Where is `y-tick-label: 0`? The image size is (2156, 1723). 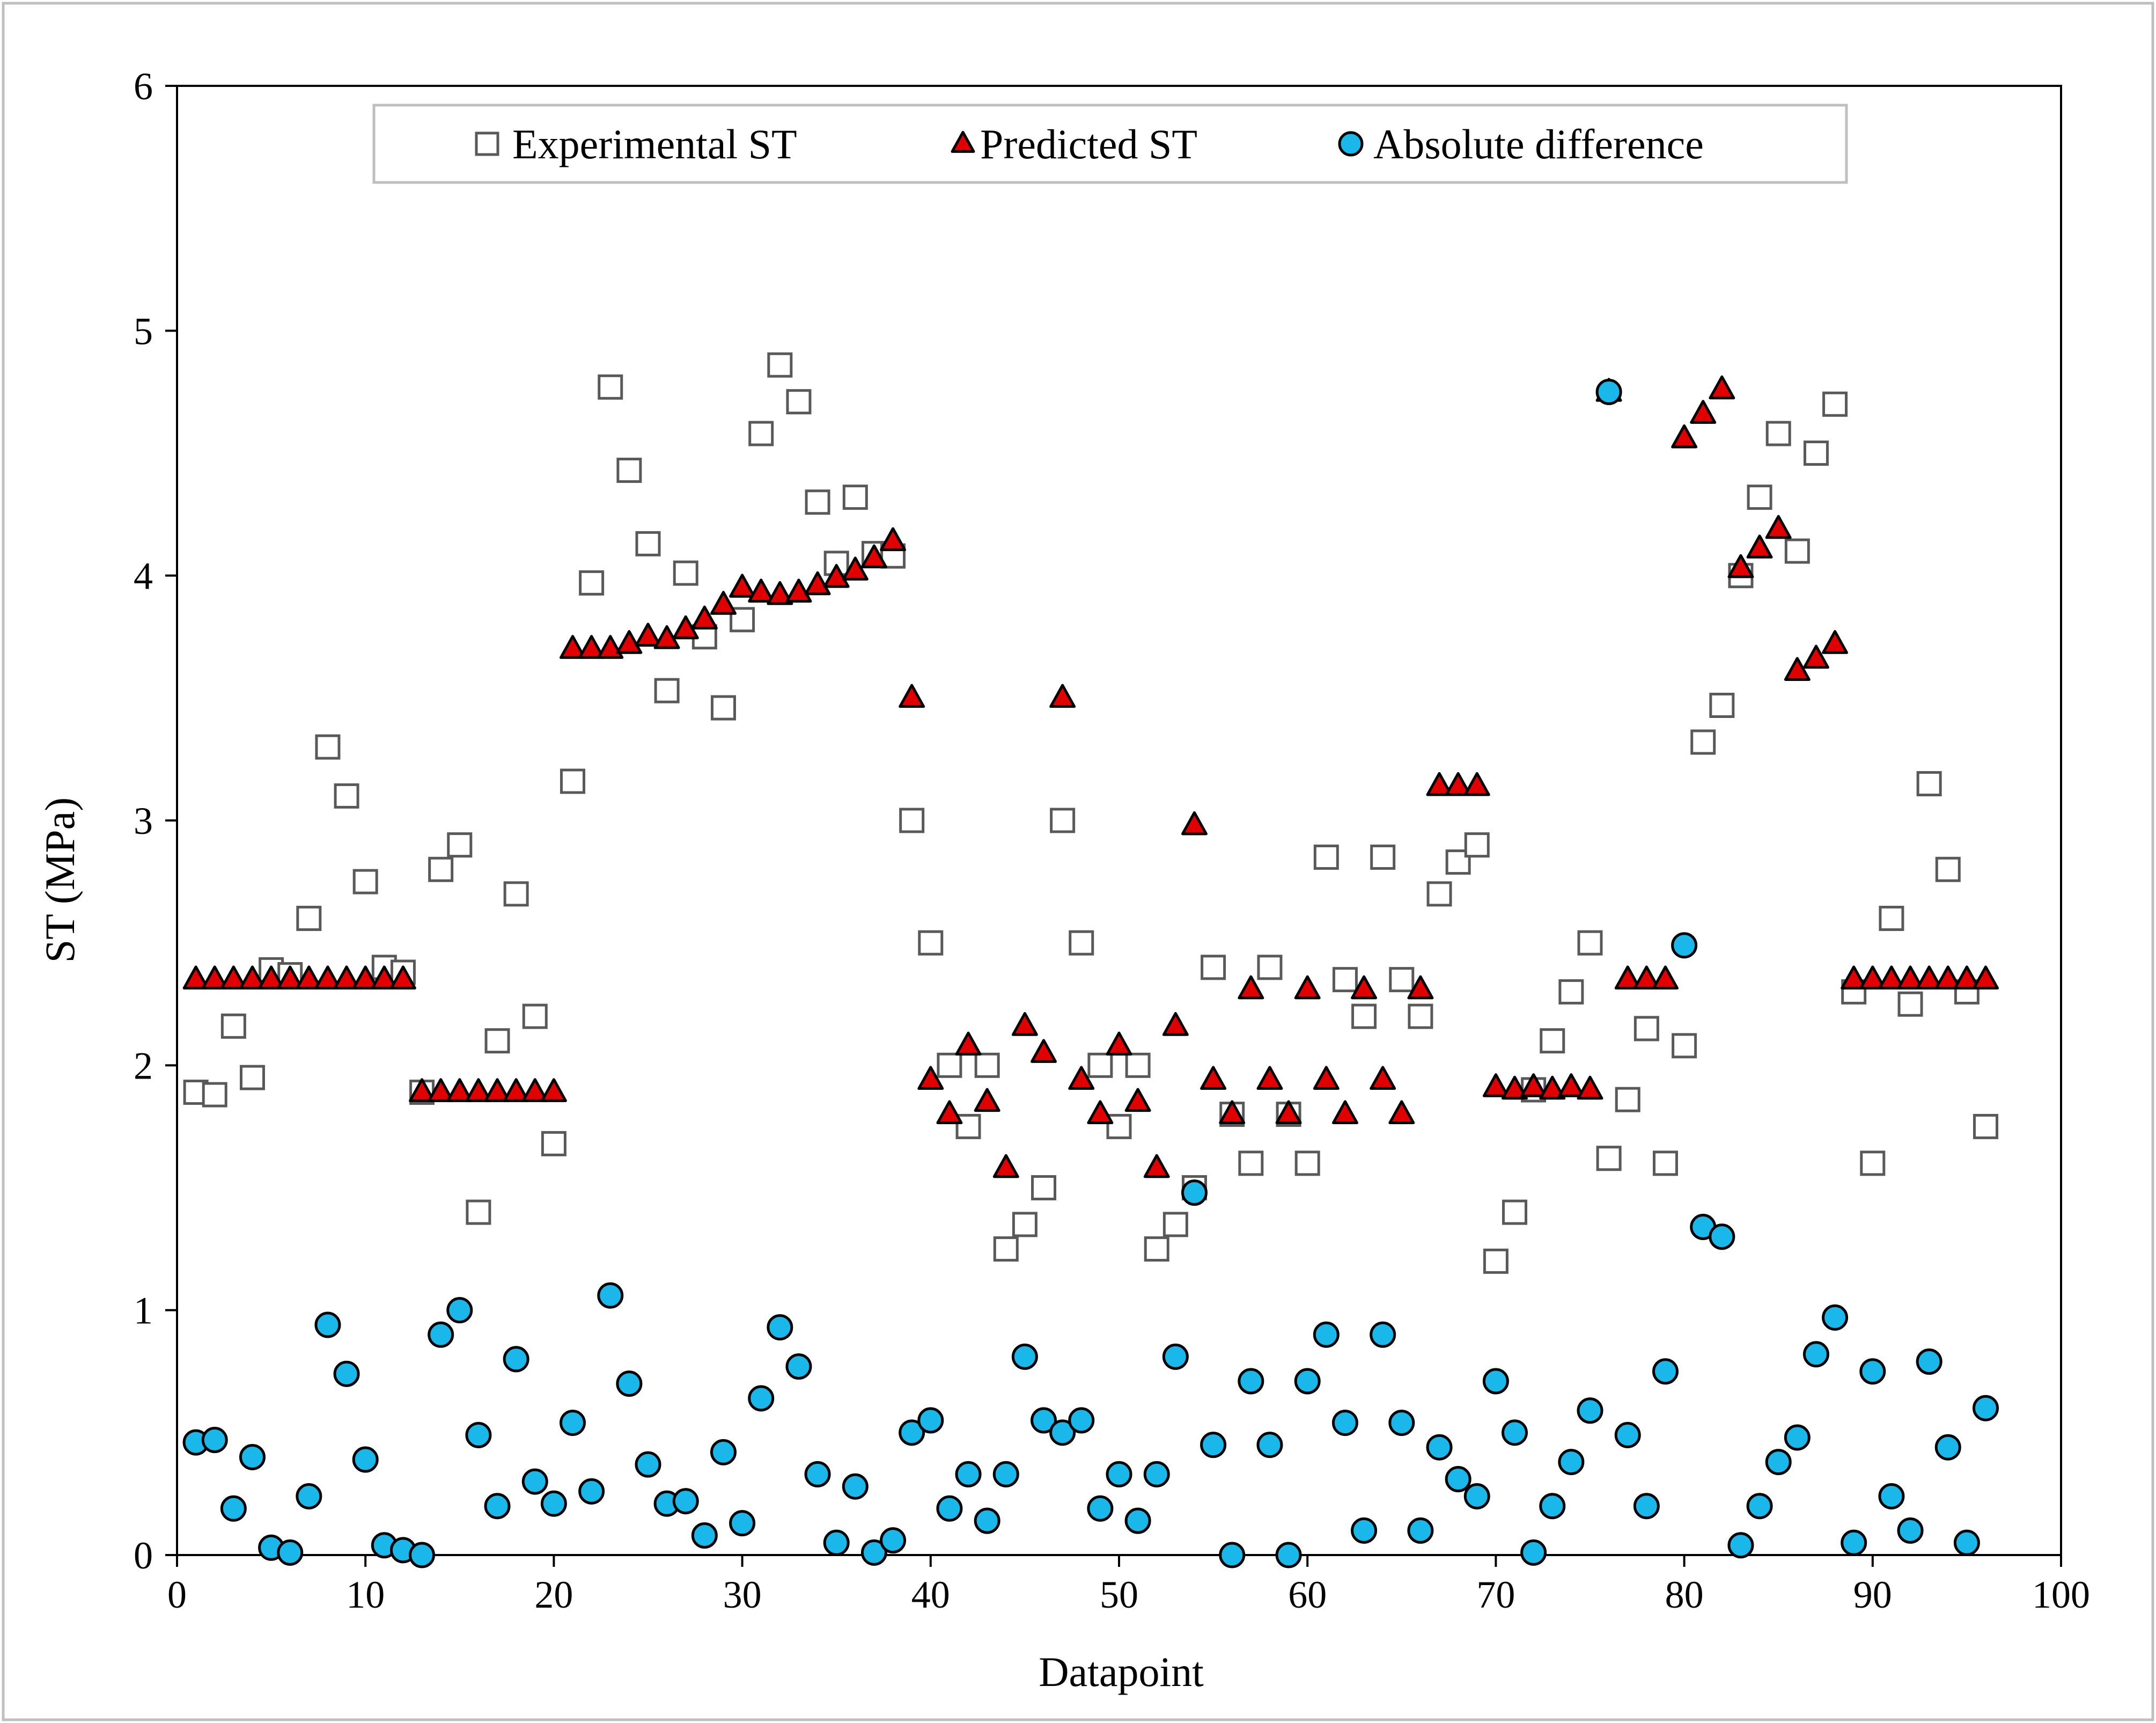 y-tick-label: 0 is located at coordinates (143, 1555).